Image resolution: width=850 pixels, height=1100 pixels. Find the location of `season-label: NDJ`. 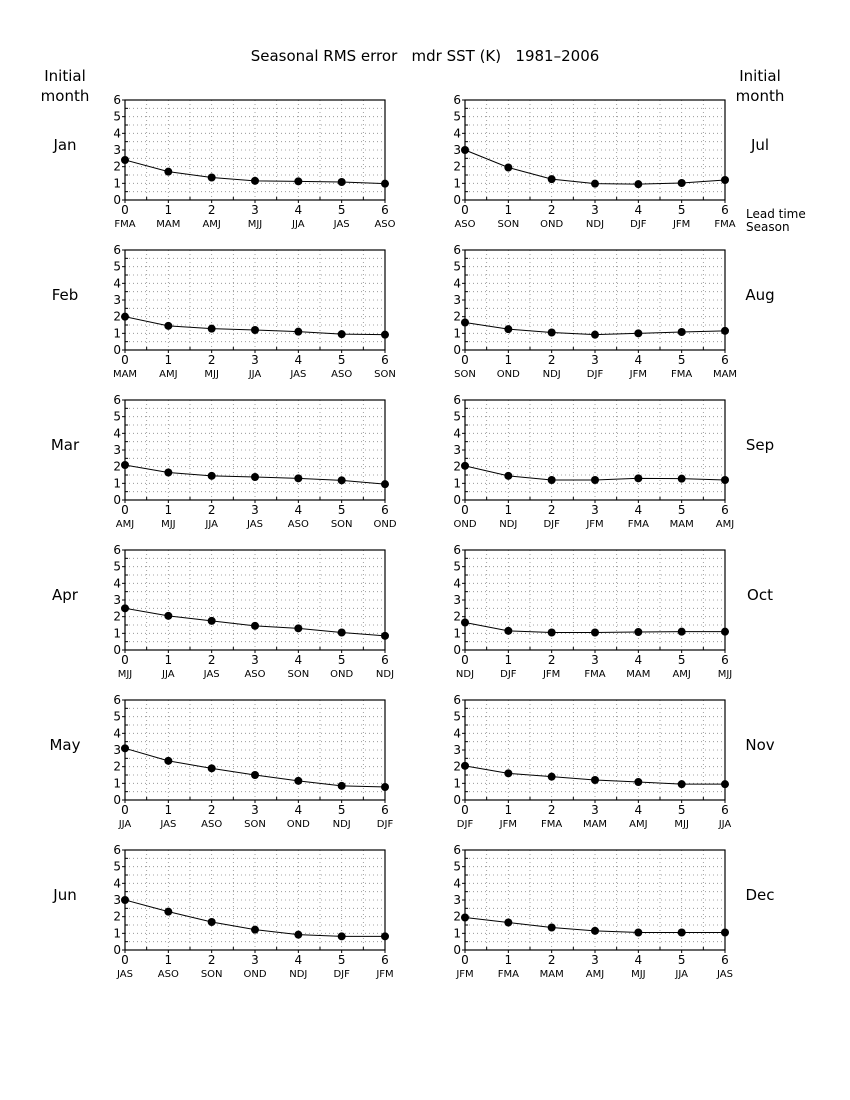

season-label: NDJ is located at coordinates (552, 374).